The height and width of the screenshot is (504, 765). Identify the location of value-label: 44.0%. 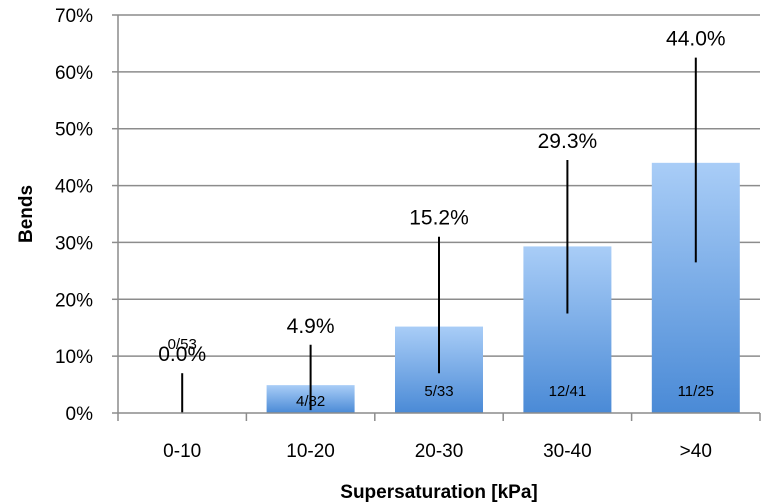
(696, 39).